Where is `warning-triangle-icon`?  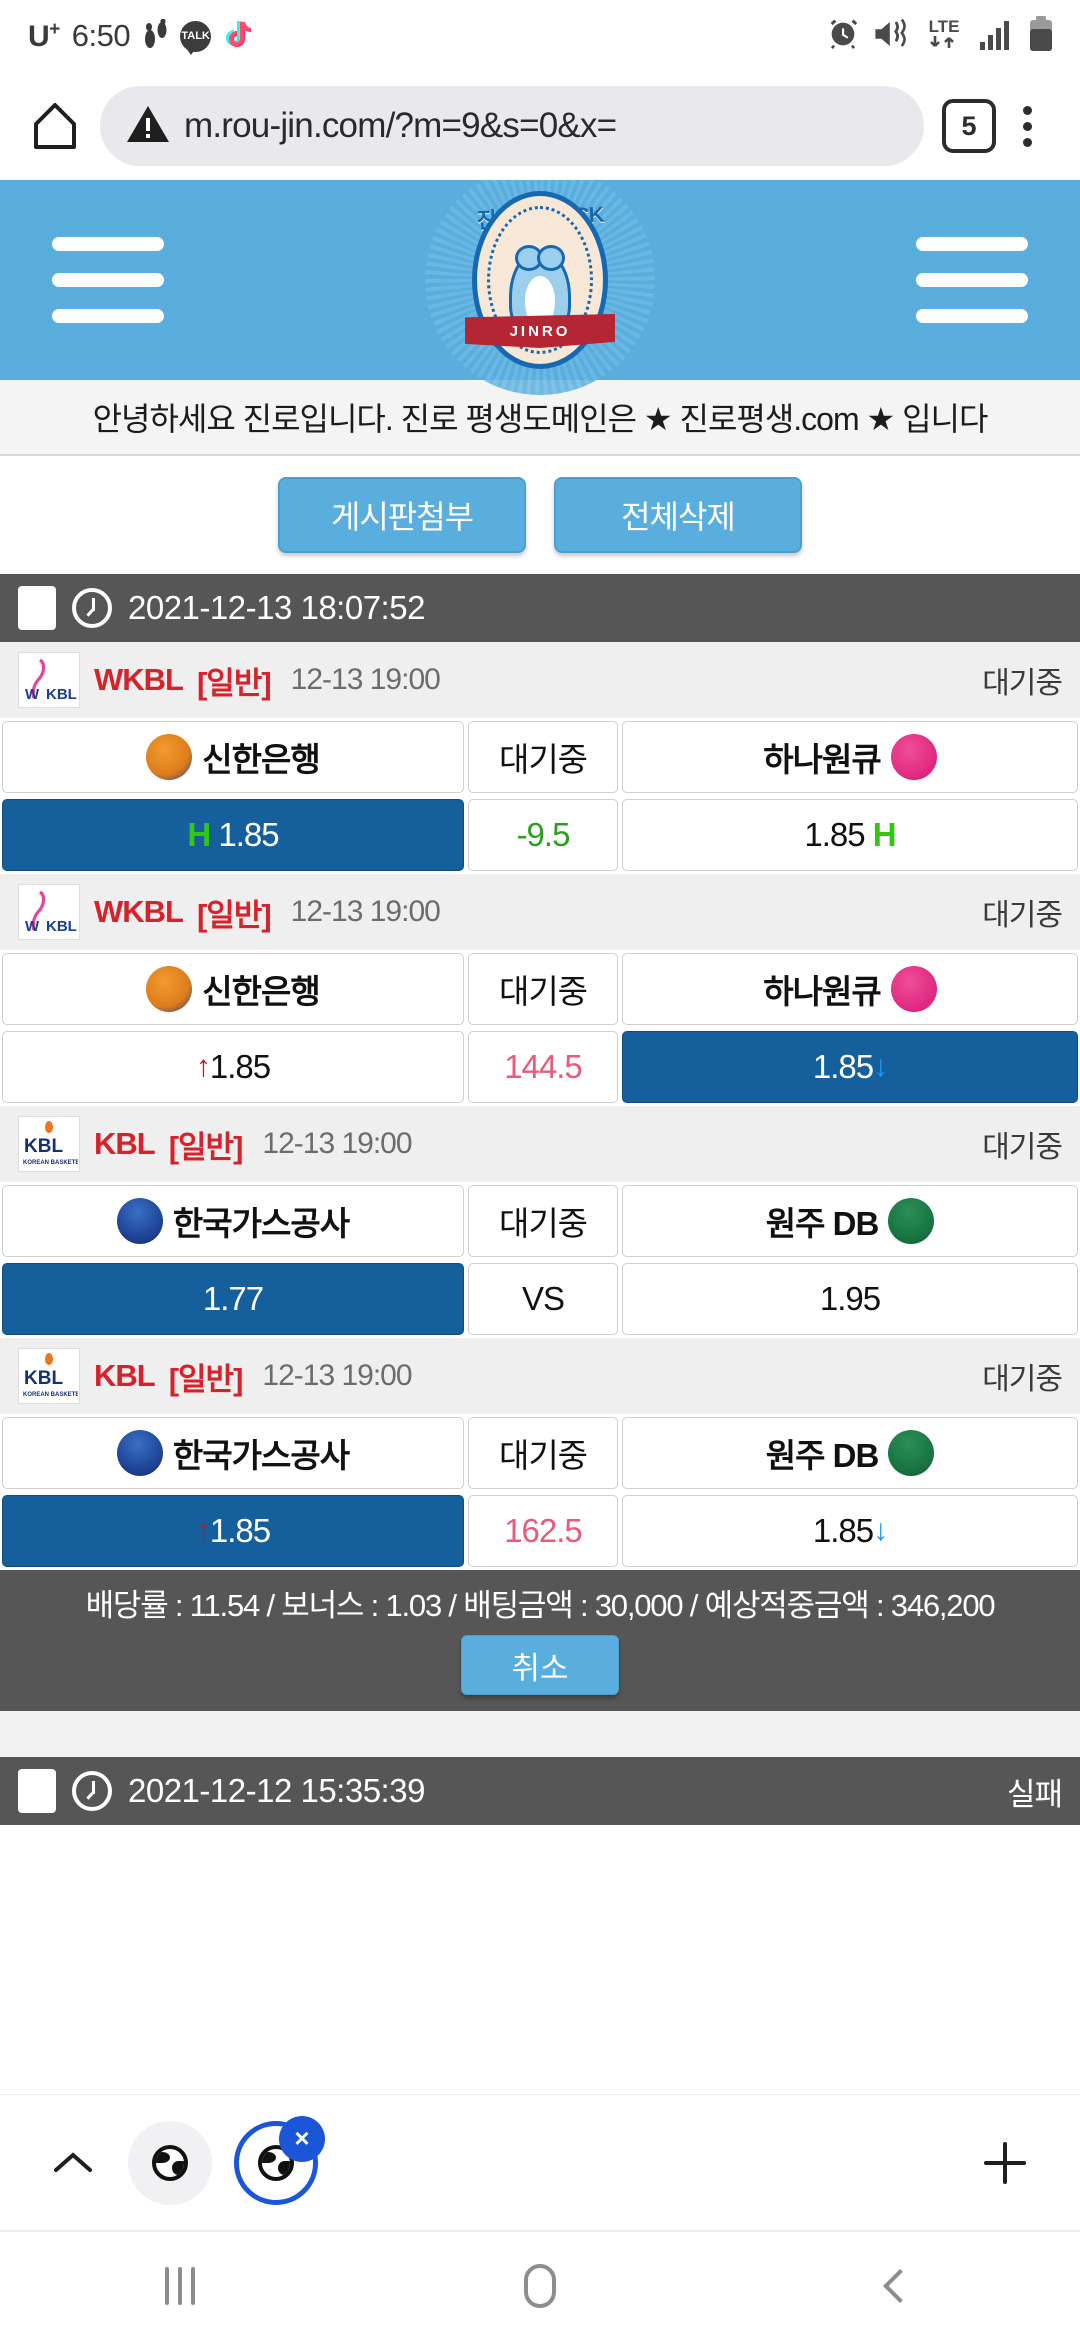
warning-triangle-icon is located at coordinates (148, 126).